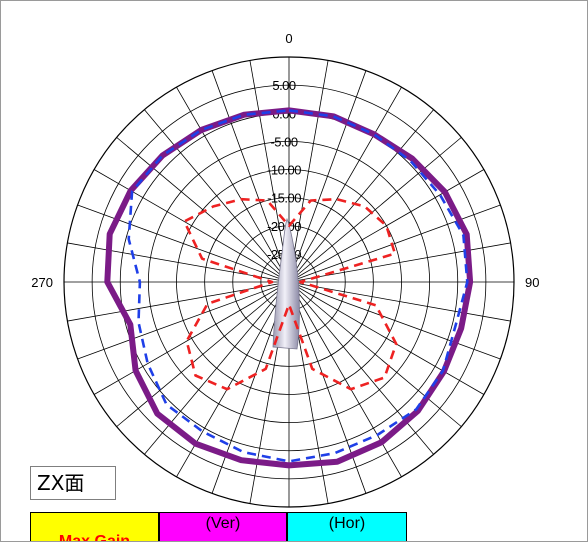  What do you see at coordinates (347, 526) in the screenshot?
I see `legend-hor: (Hor)` at bounding box center [347, 526].